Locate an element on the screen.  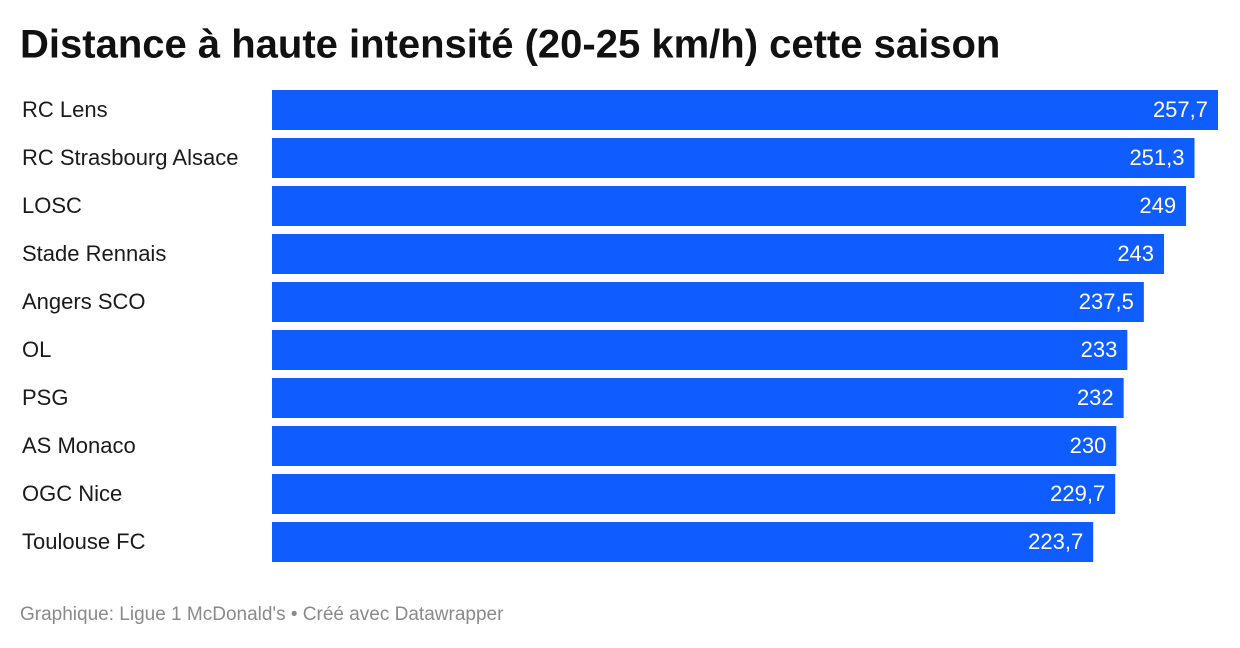
category-label: RC Lens is located at coordinates (65, 109).